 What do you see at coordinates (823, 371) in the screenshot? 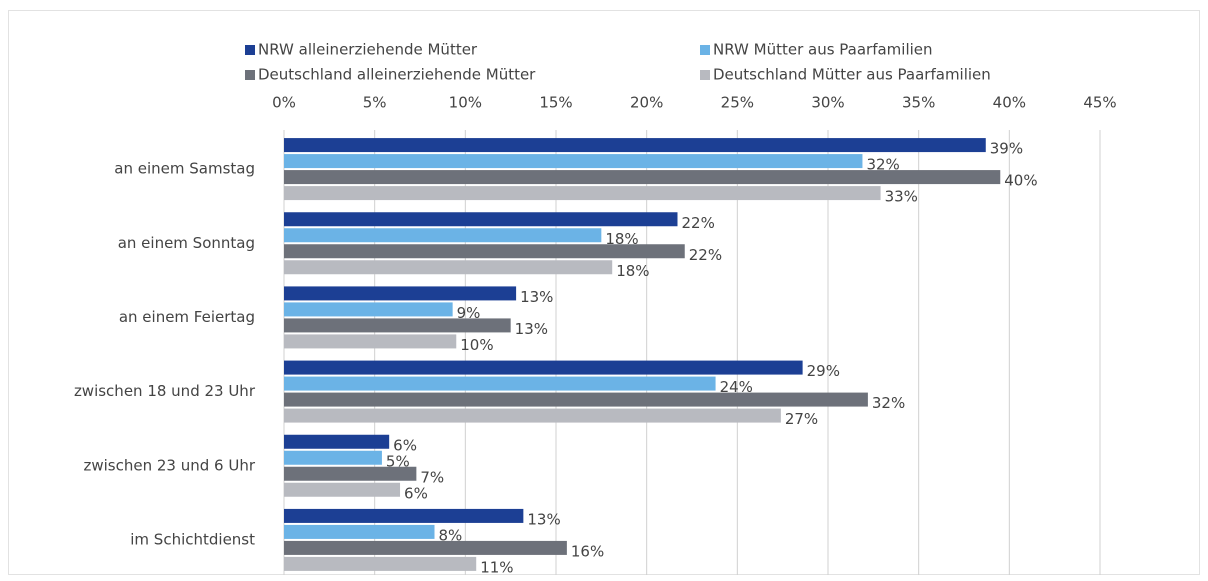
I see `value-label: 29%` at bounding box center [823, 371].